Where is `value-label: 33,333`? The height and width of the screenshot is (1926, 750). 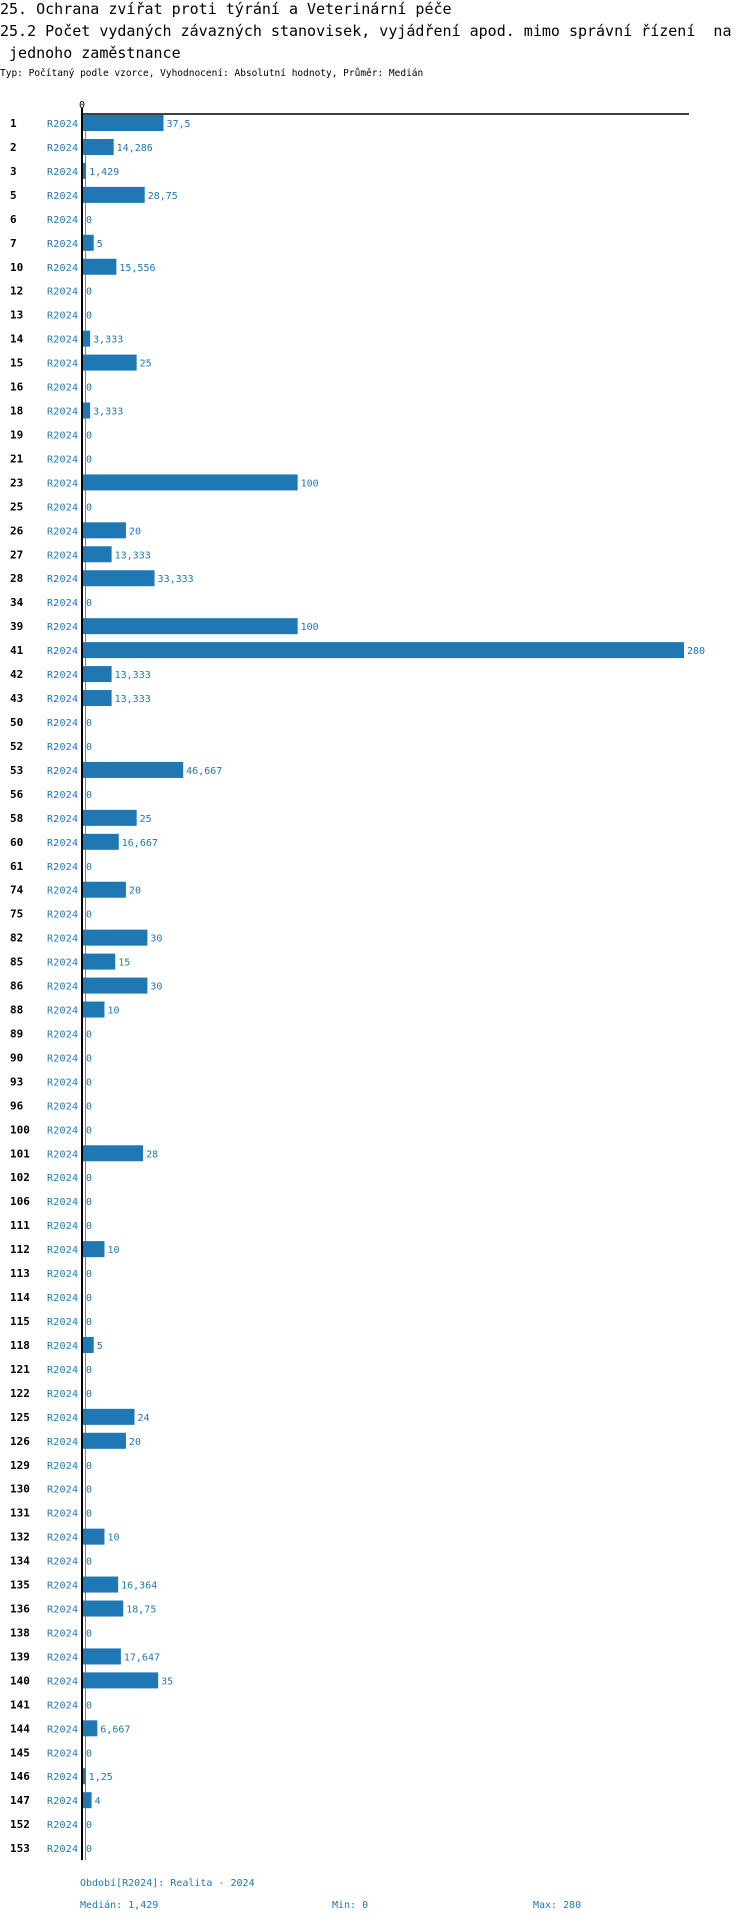
value-label: 33,333 is located at coordinates (176, 579).